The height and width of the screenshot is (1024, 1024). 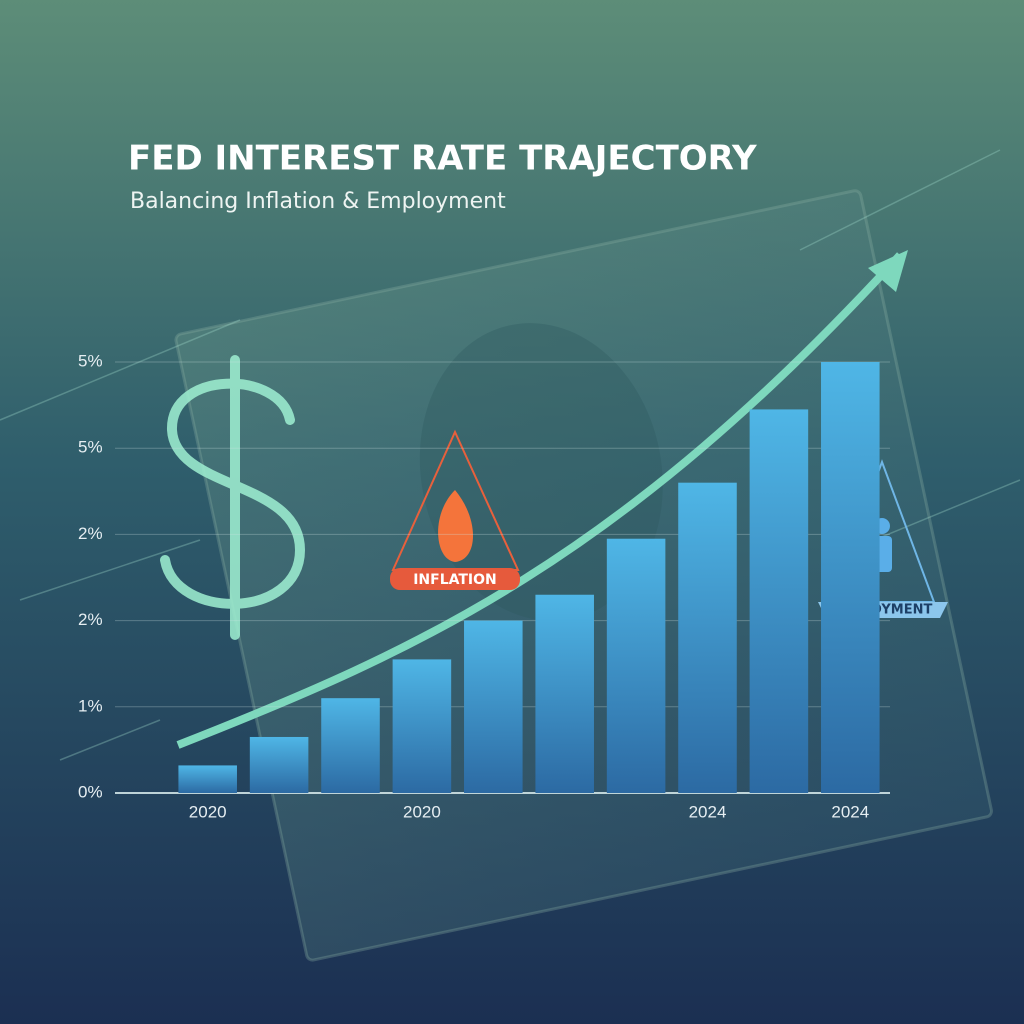 What do you see at coordinates (318, 201) in the screenshot?
I see `chart-subtitle: Balancing Inflation & Employment` at bounding box center [318, 201].